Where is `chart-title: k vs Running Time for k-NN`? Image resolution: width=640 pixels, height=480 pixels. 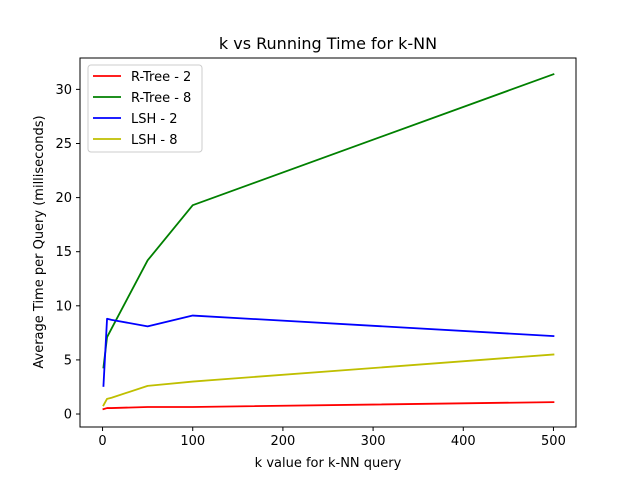
chart-title: k vs Running Time for k-NN is located at coordinates (328, 43).